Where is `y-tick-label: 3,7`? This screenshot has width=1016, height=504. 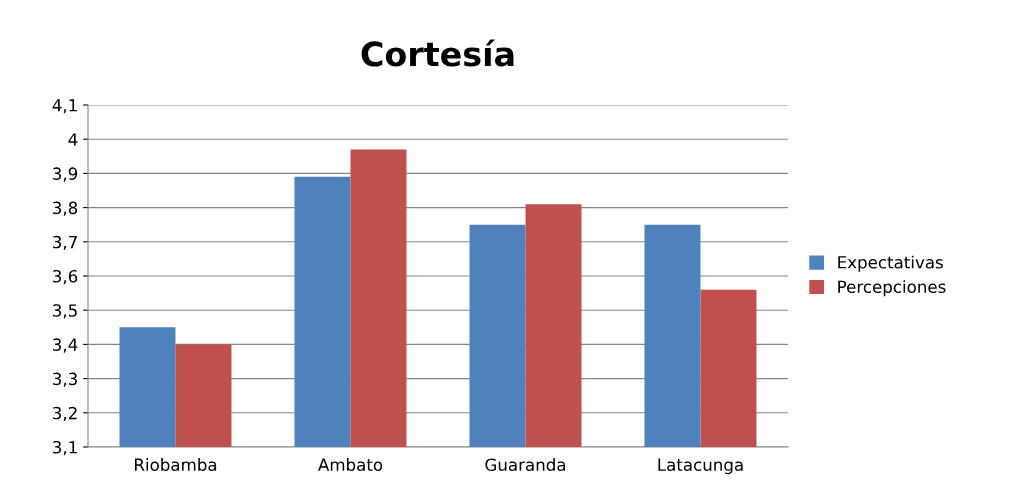 y-tick-label: 3,7 is located at coordinates (65, 243).